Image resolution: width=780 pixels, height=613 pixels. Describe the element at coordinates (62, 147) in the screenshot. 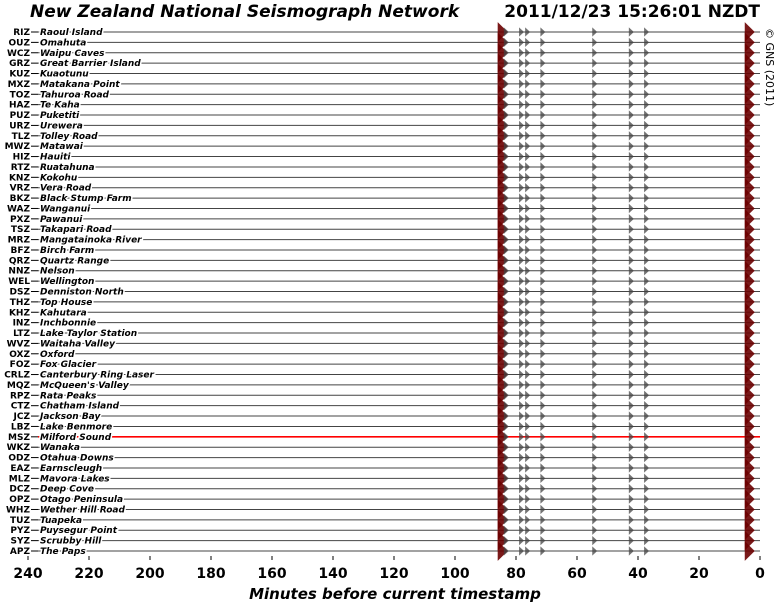

I see `station-name: Matawai` at that location.